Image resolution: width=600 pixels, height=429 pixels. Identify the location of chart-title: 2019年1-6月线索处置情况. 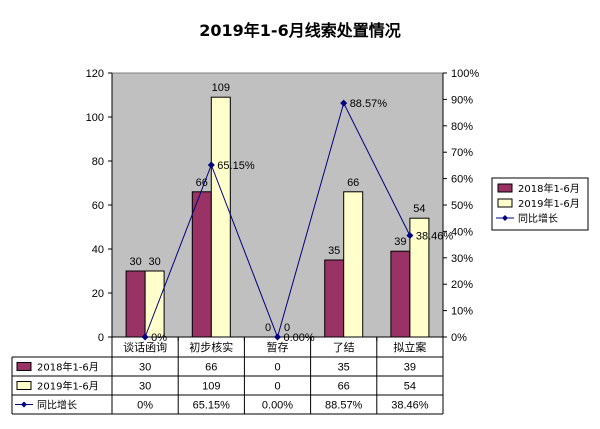
(299, 30).